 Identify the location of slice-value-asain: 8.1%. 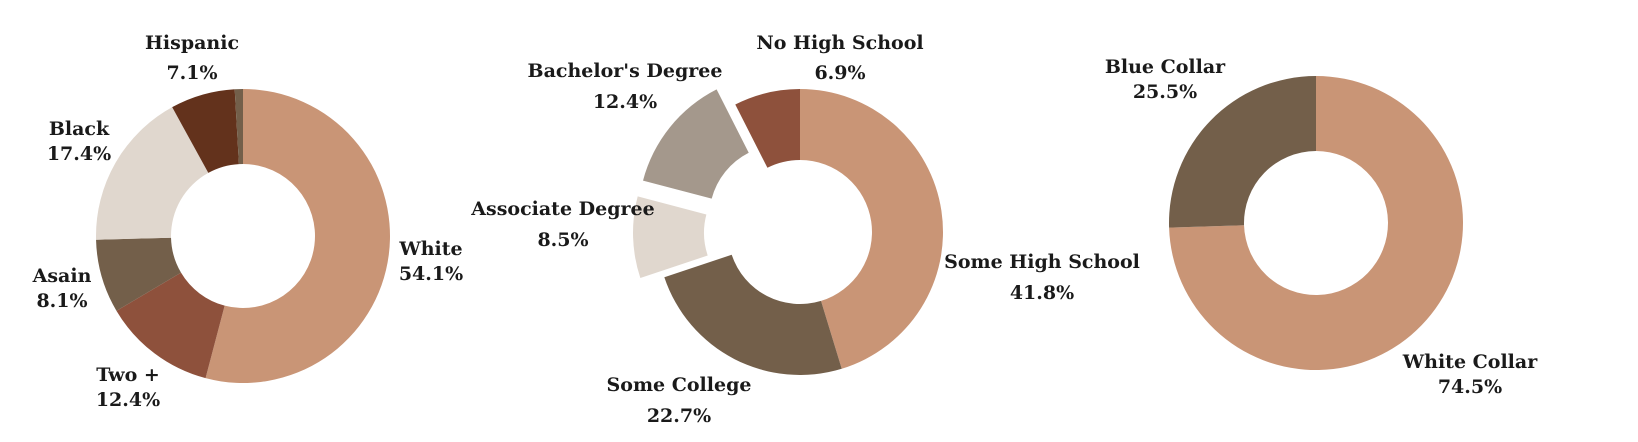
(61, 301).